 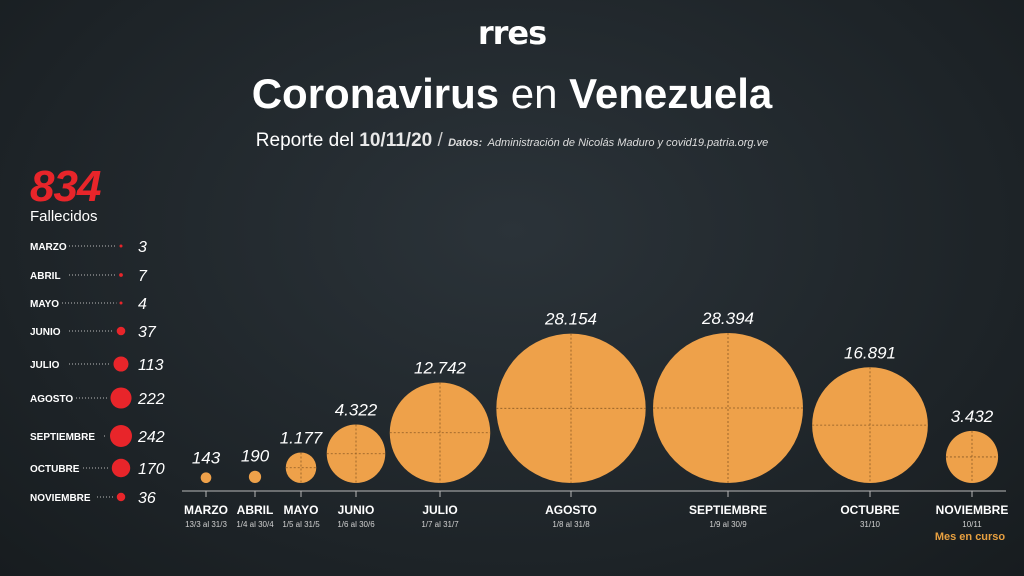 What do you see at coordinates (142, 304) in the screenshot?
I see `death-value-label: 4` at bounding box center [142, 304].